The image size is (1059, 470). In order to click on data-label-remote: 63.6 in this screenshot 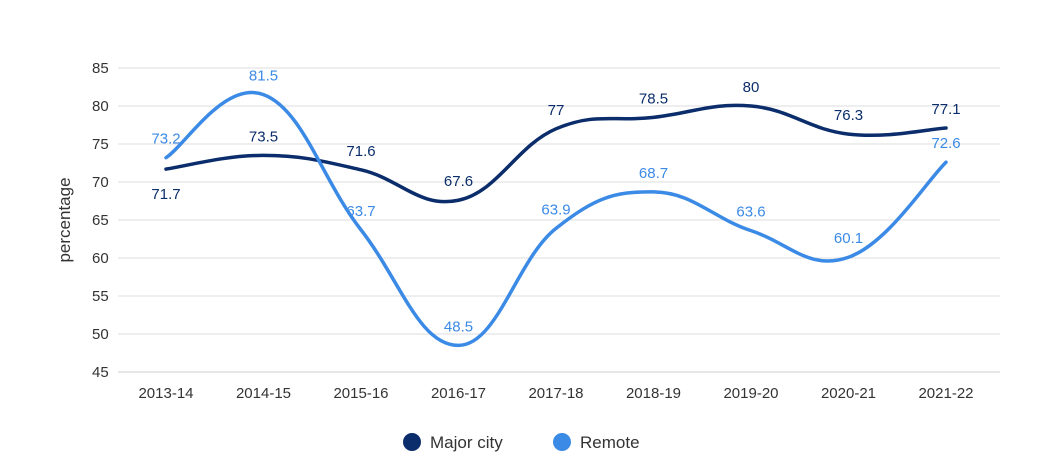, I will do `click(750, 212)`.